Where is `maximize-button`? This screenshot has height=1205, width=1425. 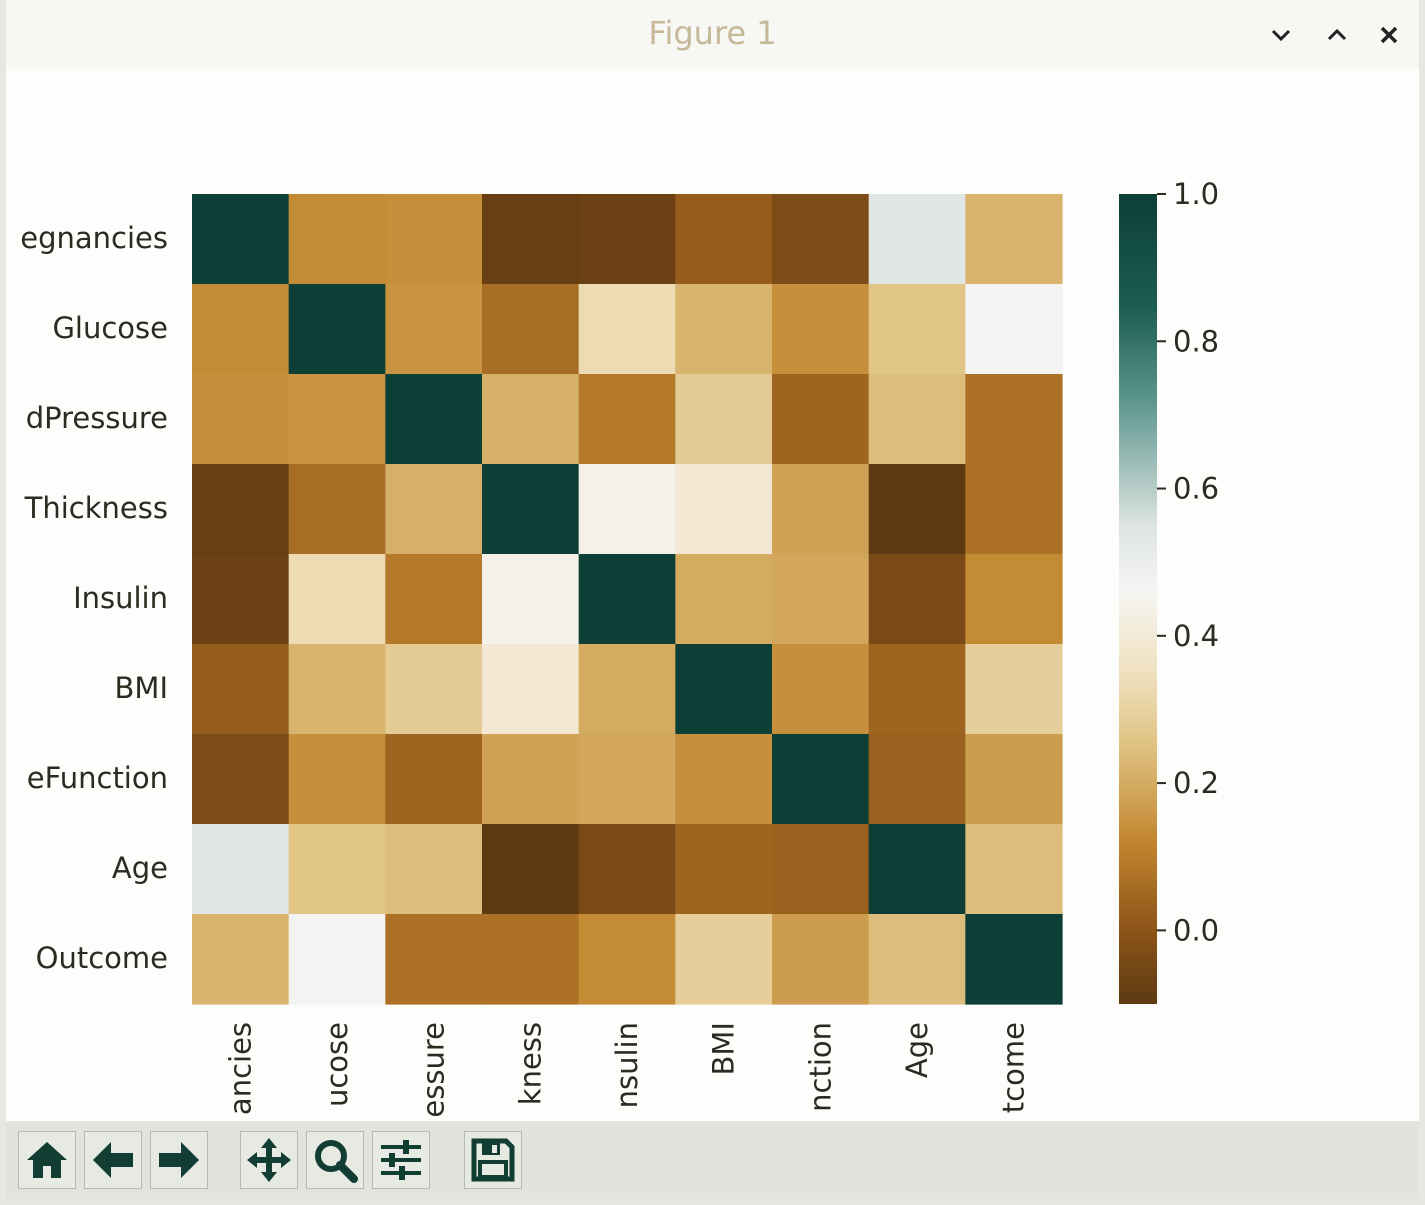
maximize-button is located at coordinates (1337, 35).